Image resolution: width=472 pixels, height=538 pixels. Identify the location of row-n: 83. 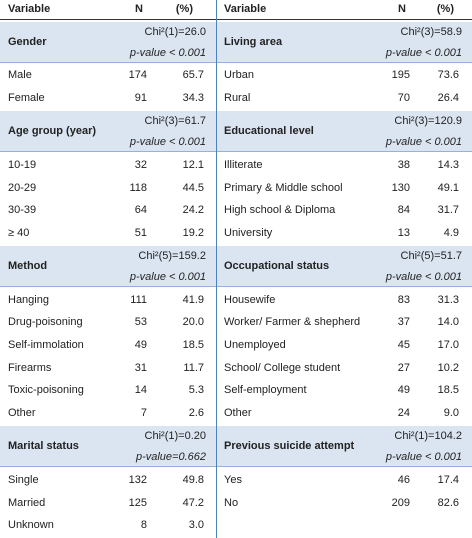
(403, 299).